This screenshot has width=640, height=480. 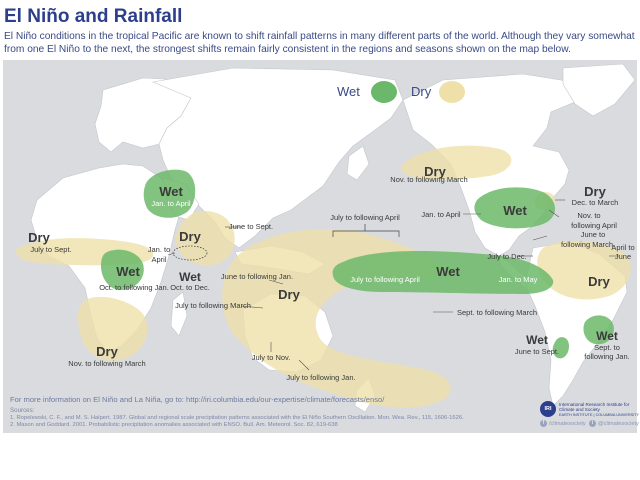 I want to click on facebook-link: f/climatesociety, so click(x=563, y=423).